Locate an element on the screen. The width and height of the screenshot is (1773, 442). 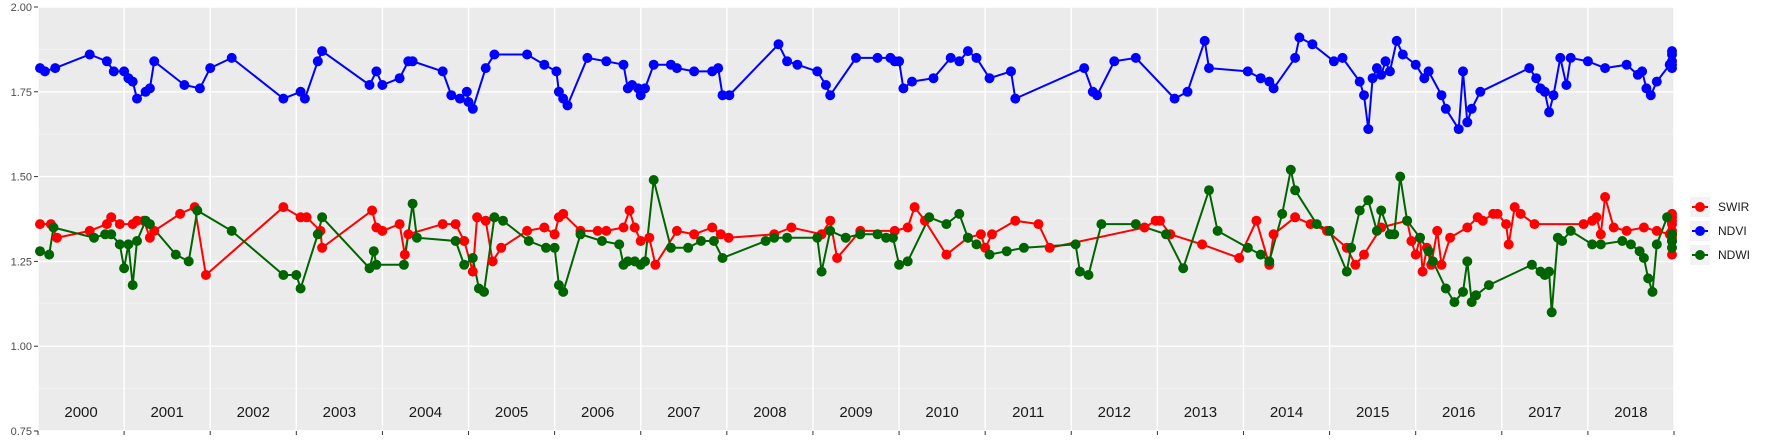
y-tick-label: 1.00 is located at coordinates (21, 347).